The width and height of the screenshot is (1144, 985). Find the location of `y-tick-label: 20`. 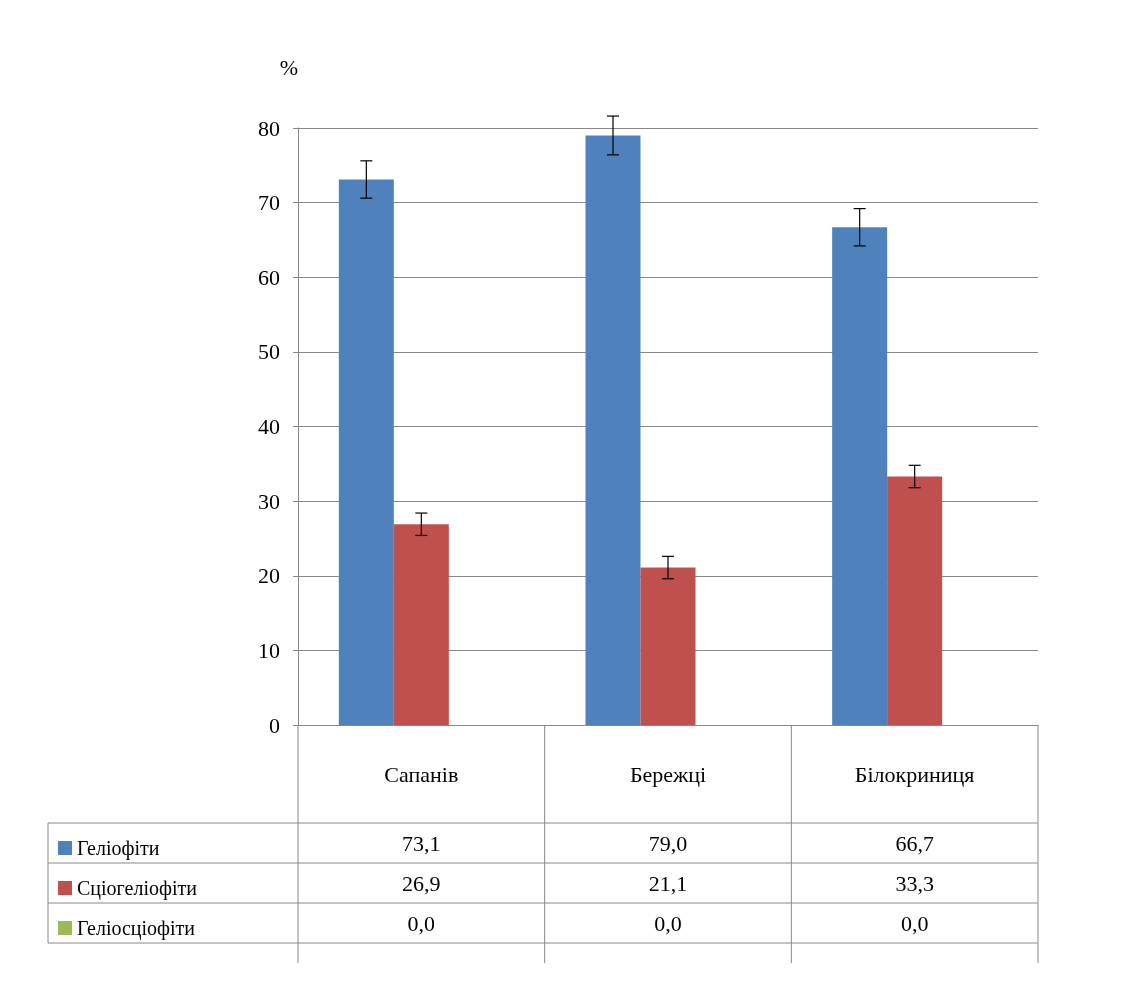

y-tick-label: 20 is located at coordinates (269, 576).